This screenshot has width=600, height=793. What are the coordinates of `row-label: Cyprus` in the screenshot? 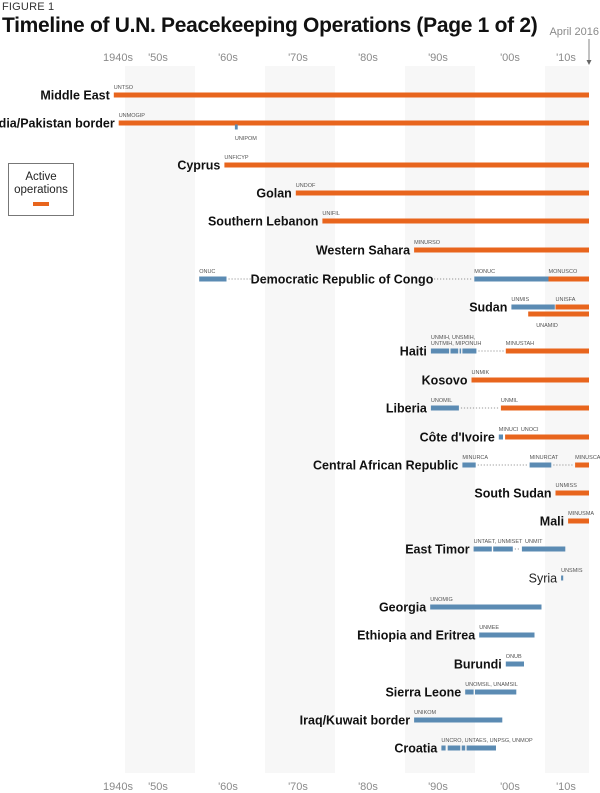 It's located at (198, 166).